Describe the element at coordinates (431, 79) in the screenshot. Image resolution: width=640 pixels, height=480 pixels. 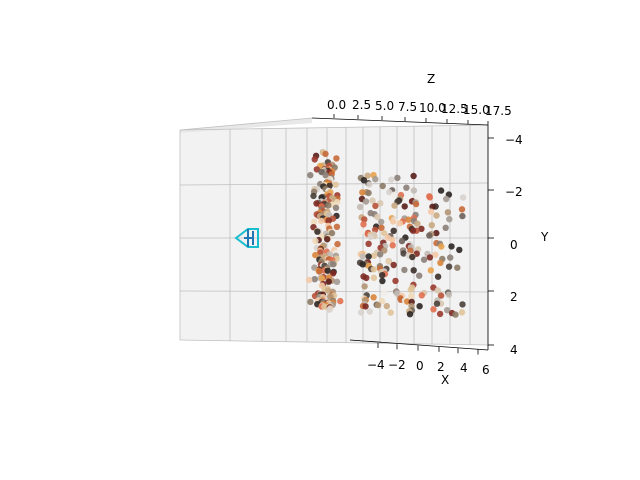
I see `z-axis-title: Z` at that location.